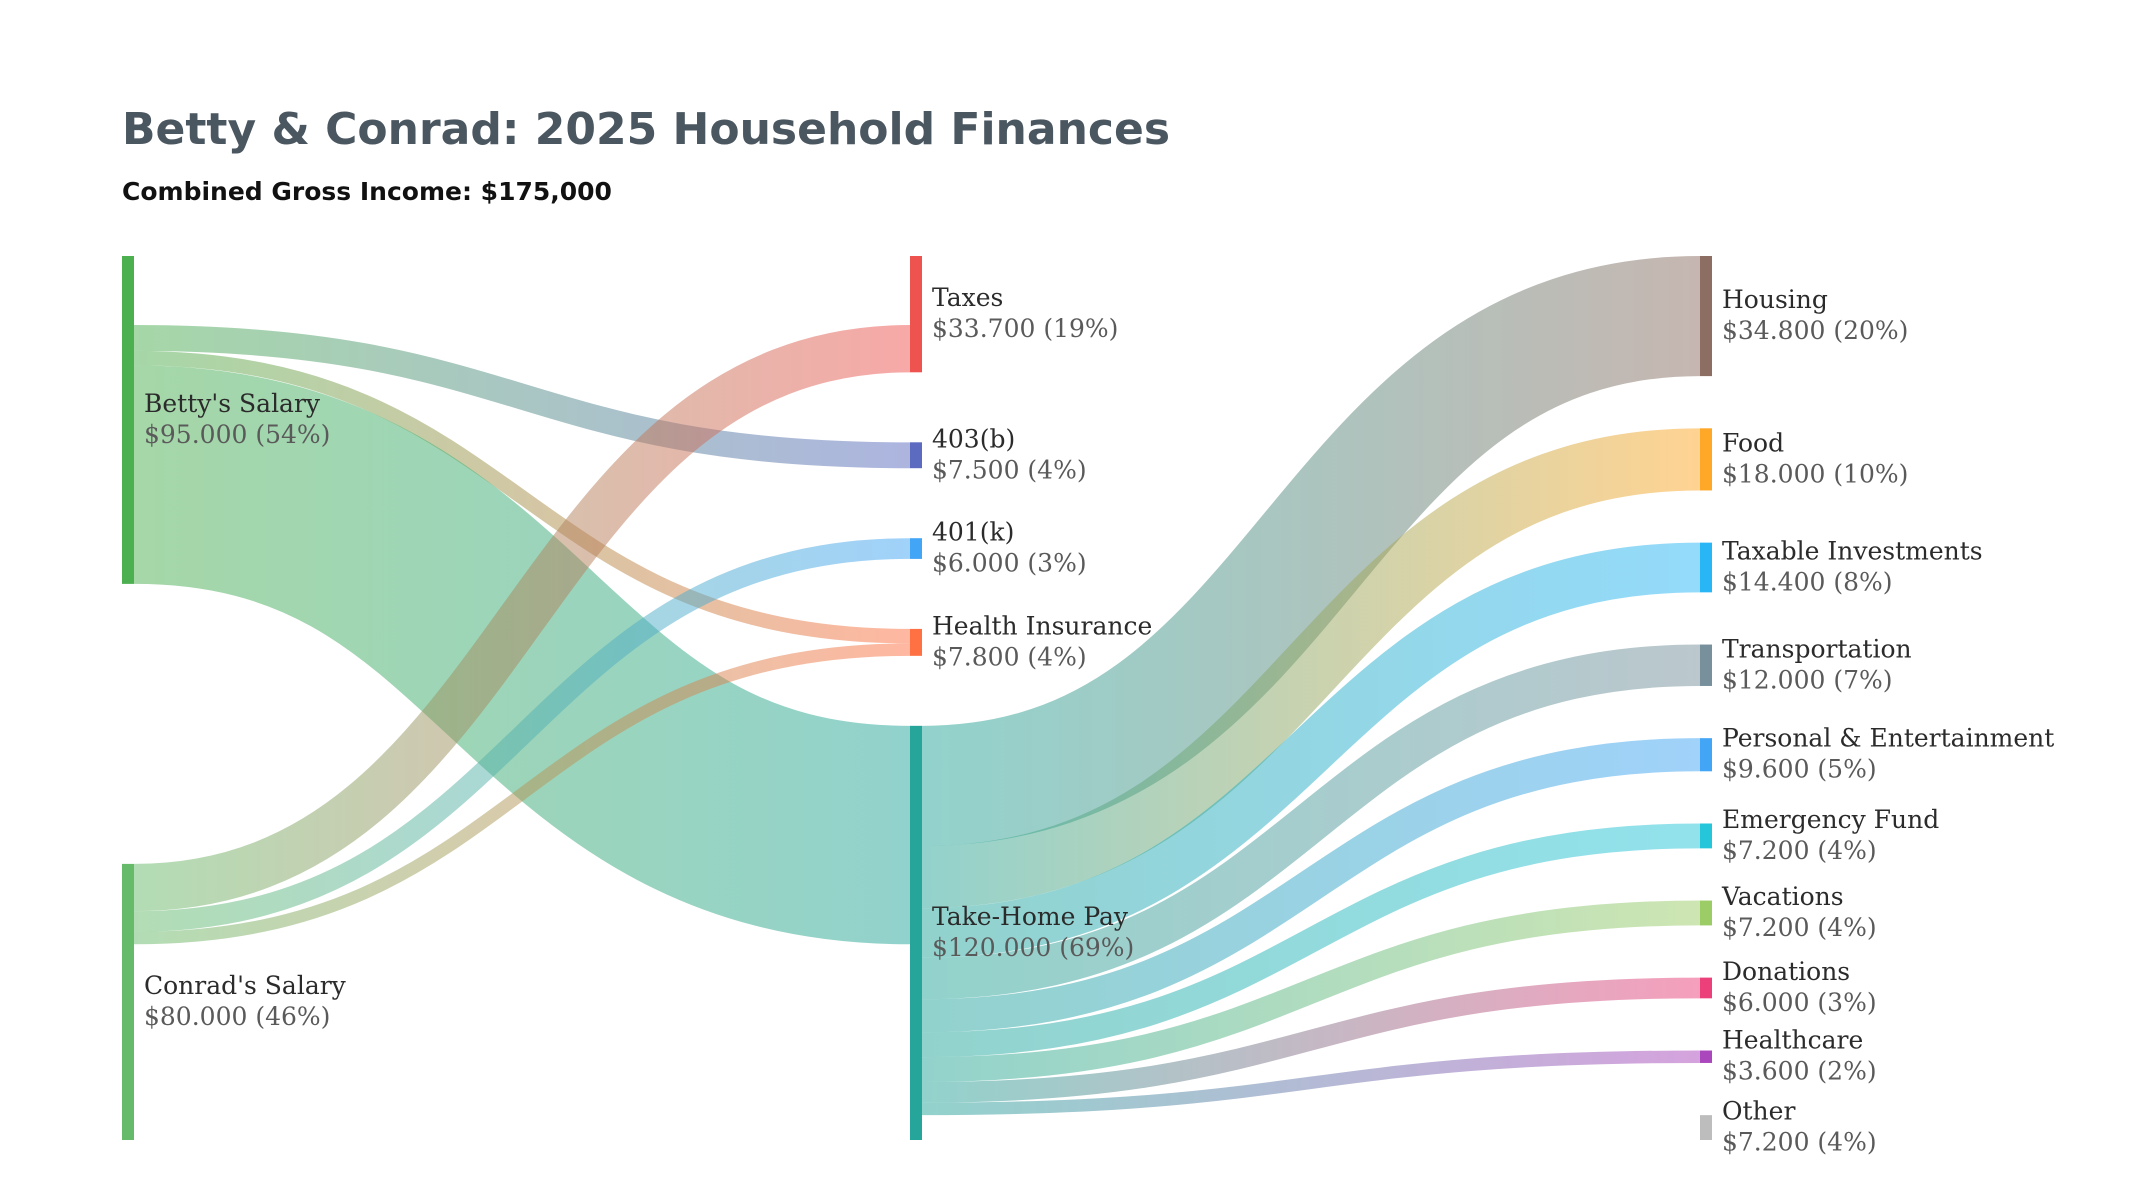 The width and height of the screenshot is (2133, 1200). I want to click on node-healthcare, so click(1706, 1056).